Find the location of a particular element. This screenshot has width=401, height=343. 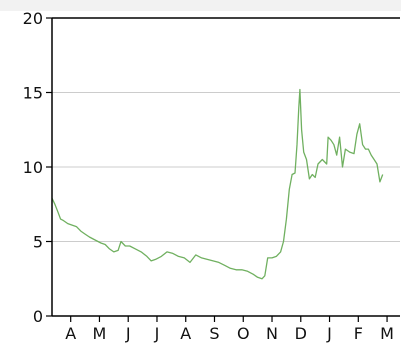

y-axis-ticks: 0 5 10 15 20 is located at coordinates (37, 167).